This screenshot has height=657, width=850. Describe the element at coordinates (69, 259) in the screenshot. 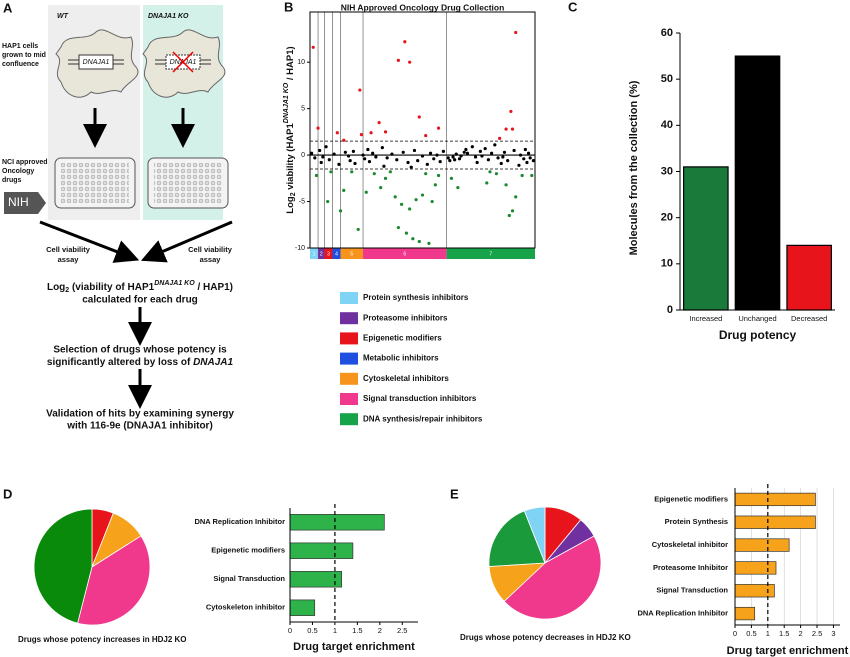

I see `assay-label: assay` at that location.